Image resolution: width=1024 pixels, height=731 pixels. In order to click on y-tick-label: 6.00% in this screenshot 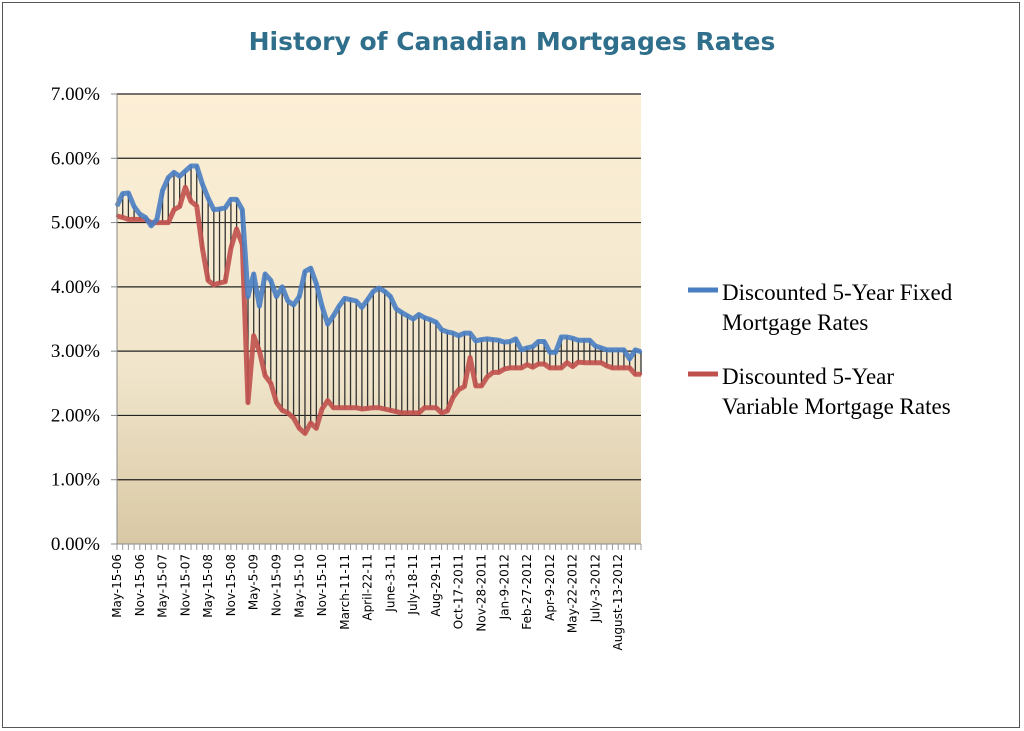, I will do `click(75, 158)`.